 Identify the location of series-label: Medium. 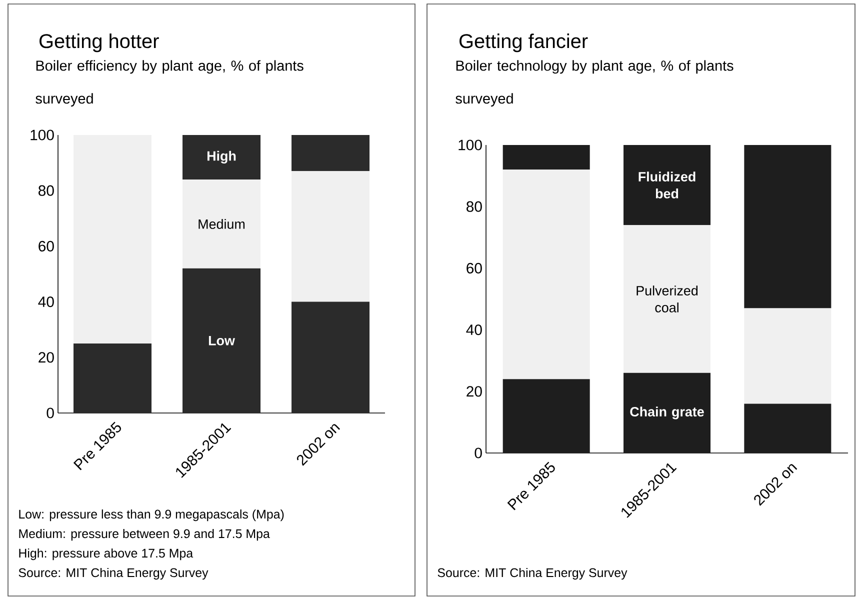
(221, 224).